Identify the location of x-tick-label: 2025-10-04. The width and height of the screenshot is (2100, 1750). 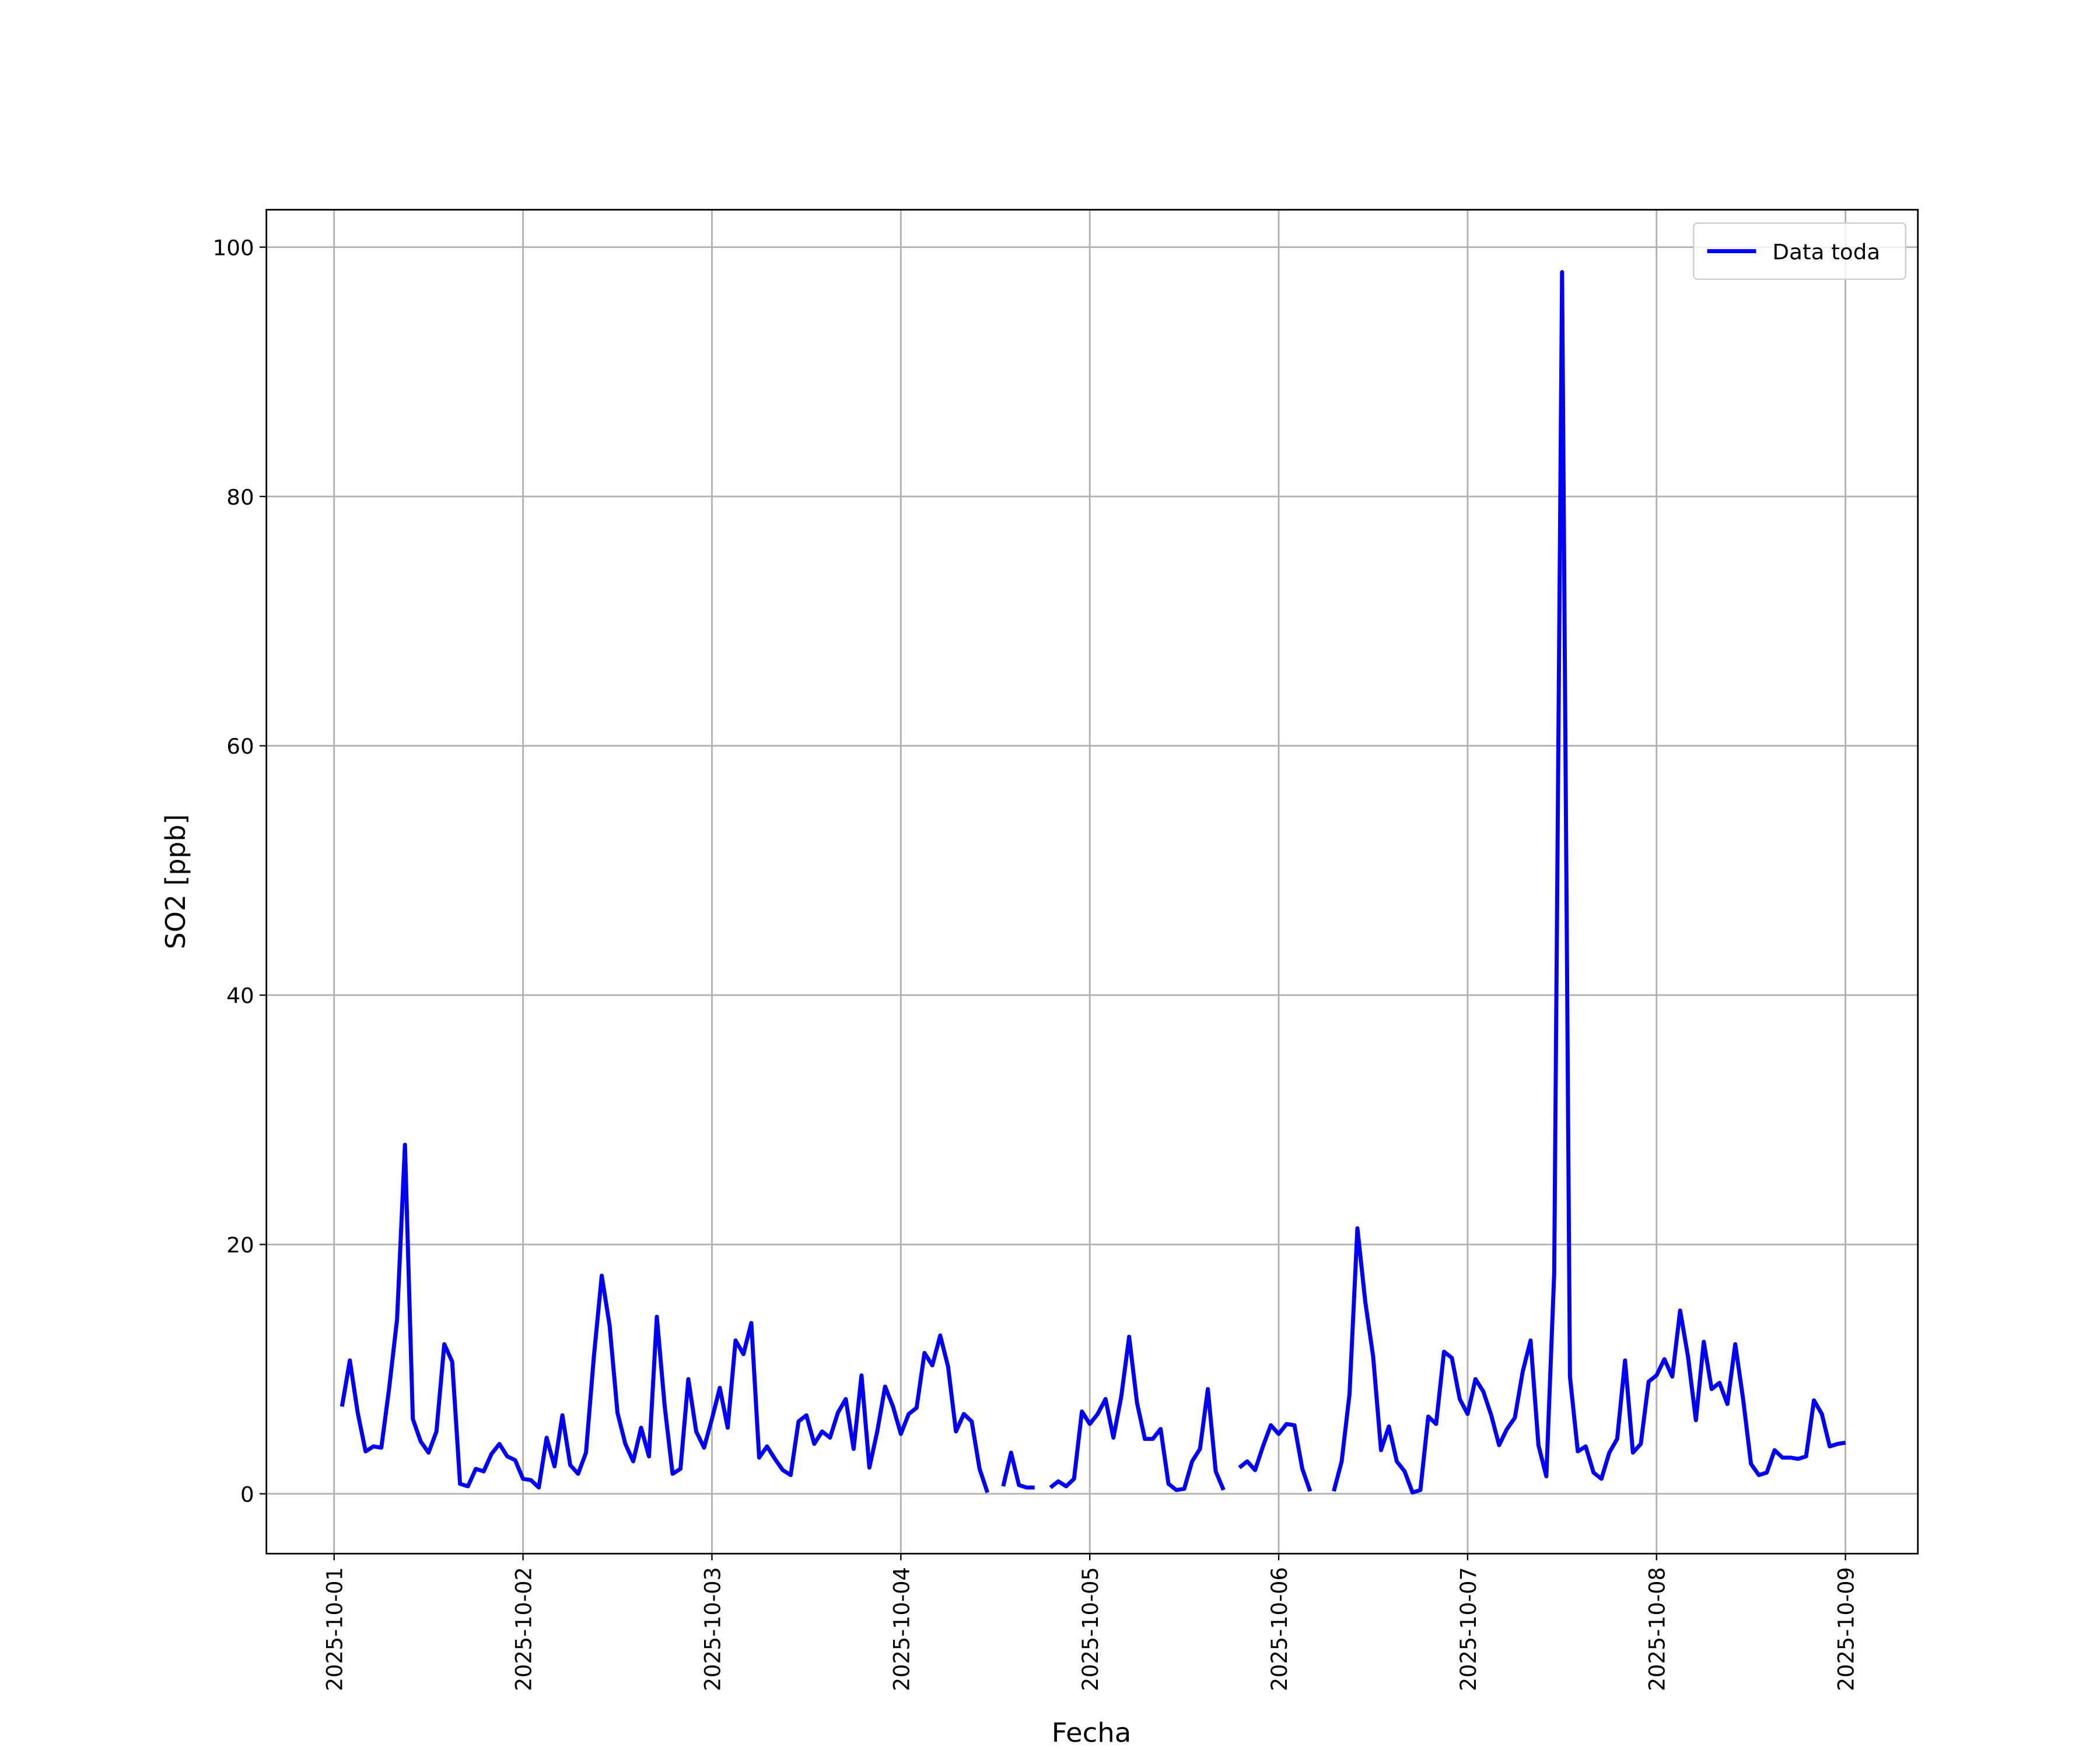
(901, 1629).